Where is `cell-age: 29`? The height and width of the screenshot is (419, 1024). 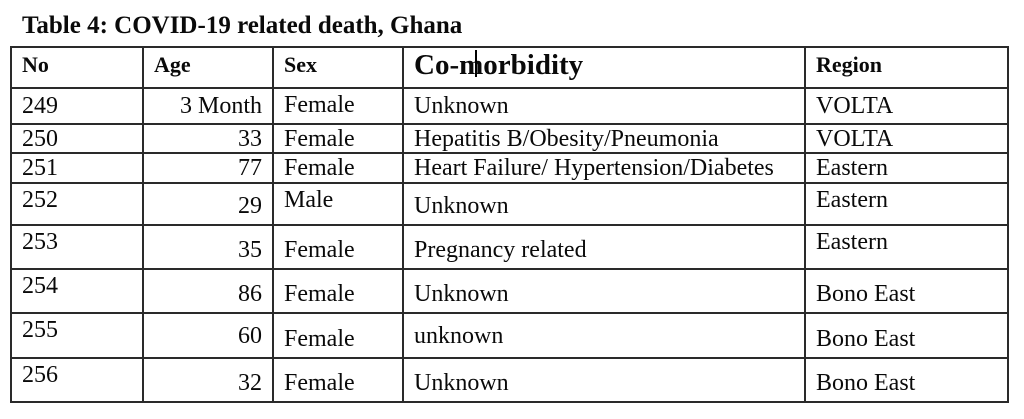
cell-age: 29 is located at coordinates (208, 204).